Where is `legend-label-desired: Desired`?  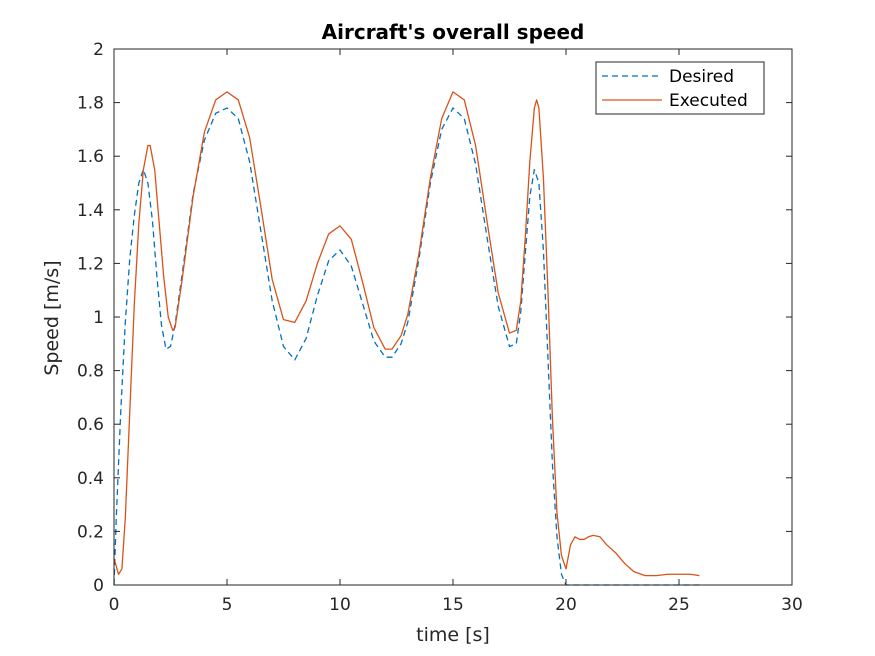
legend-label-desired: Desired is located at coordinates (701, 77).